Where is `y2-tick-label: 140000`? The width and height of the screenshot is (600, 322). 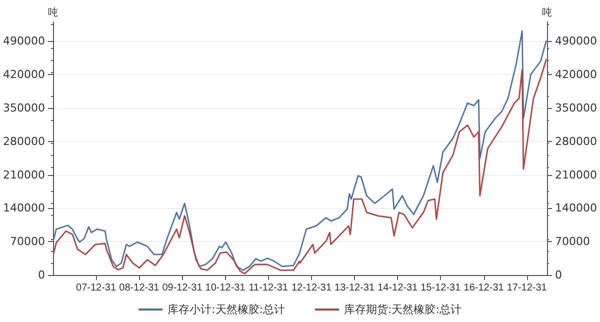 y2-tick-label: 140000 is located at coordinates (576, 208).